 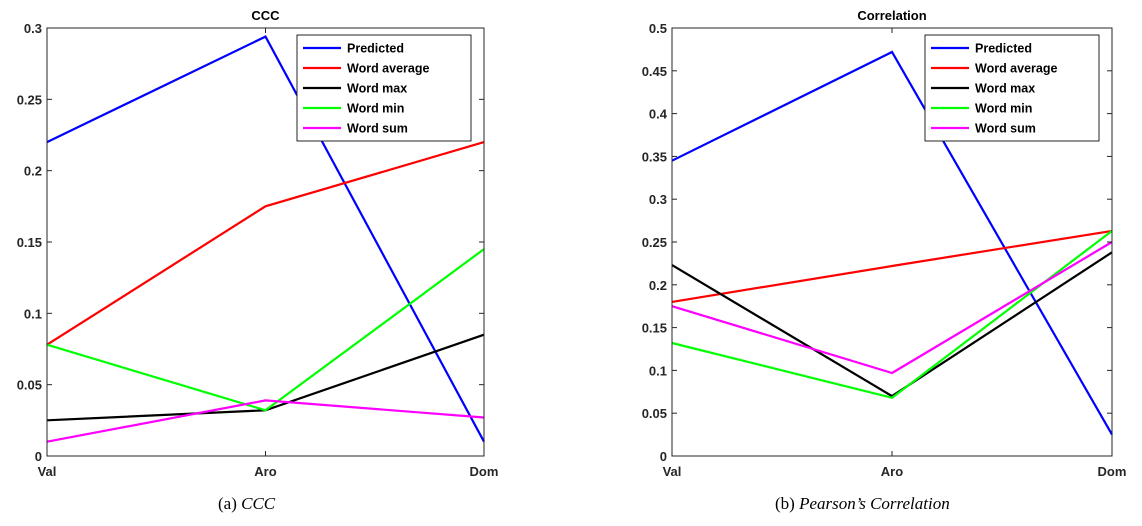 I want to click on caption-correlation: (b) Pearson’s Correlation, so click(x=862, y=504).